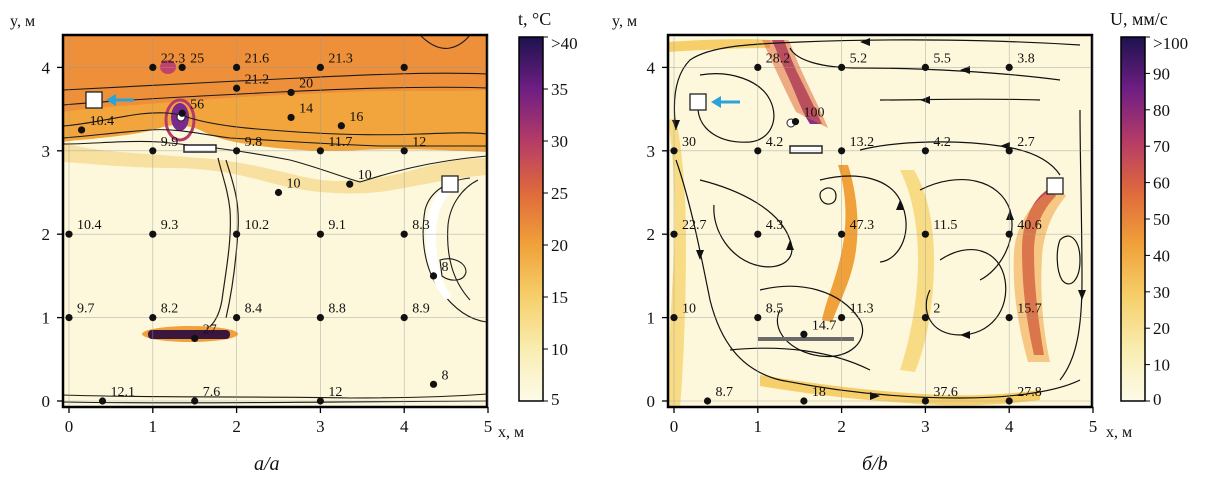  What do you see at coordinates (1009, 426) in the screenshot?
I see `x-tick-label: 4` at bounding box center [1009, 426].